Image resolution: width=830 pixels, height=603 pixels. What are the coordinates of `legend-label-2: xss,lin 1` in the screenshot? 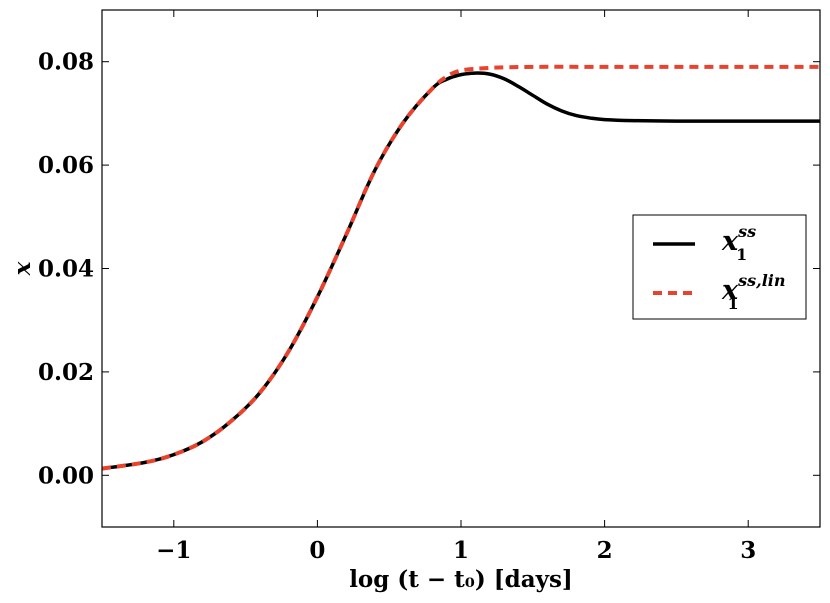 It's located at (753, 292).